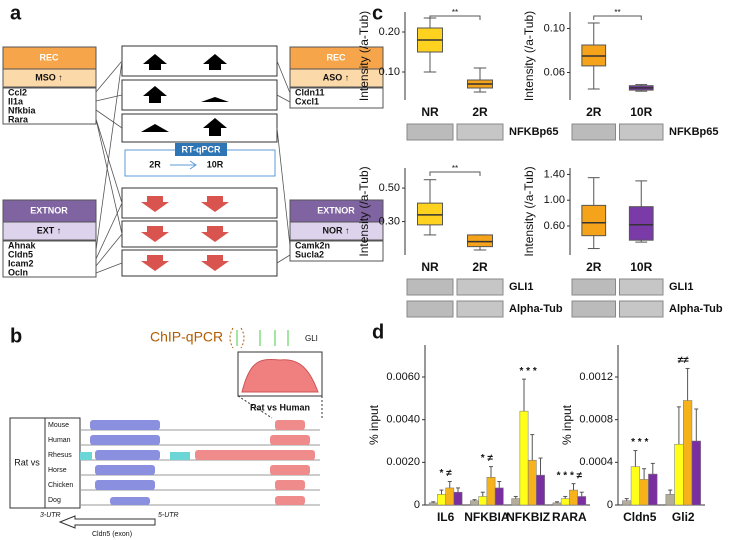  I want to click on x-tick-label: NR, so click(430, 112).